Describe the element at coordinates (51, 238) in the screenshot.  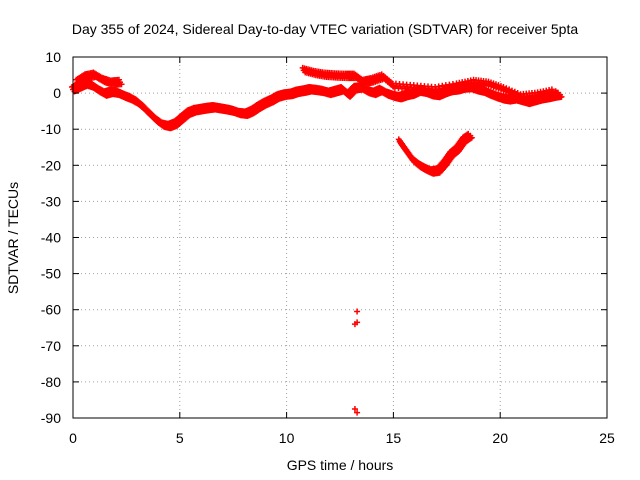
I see `y-tick-label: -40` at that location.